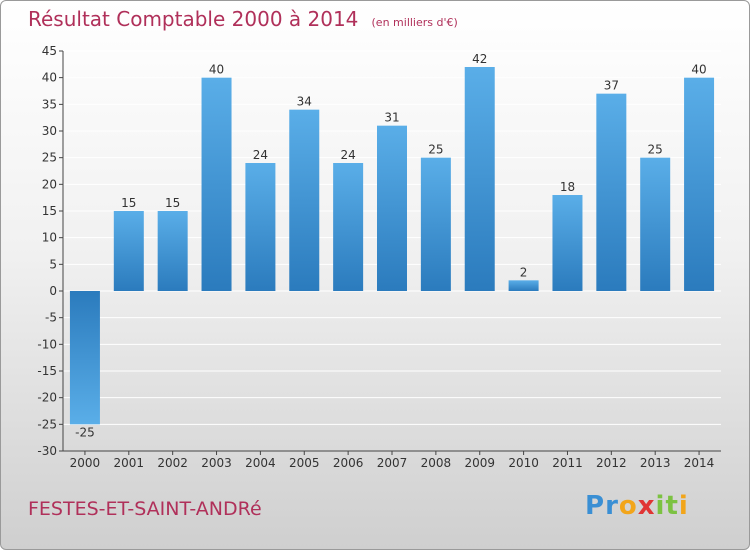 The image size is (750, 550). Describe the element at coordinates (628, 506) in the screenshot. I see `logo-letter: o` at that location.